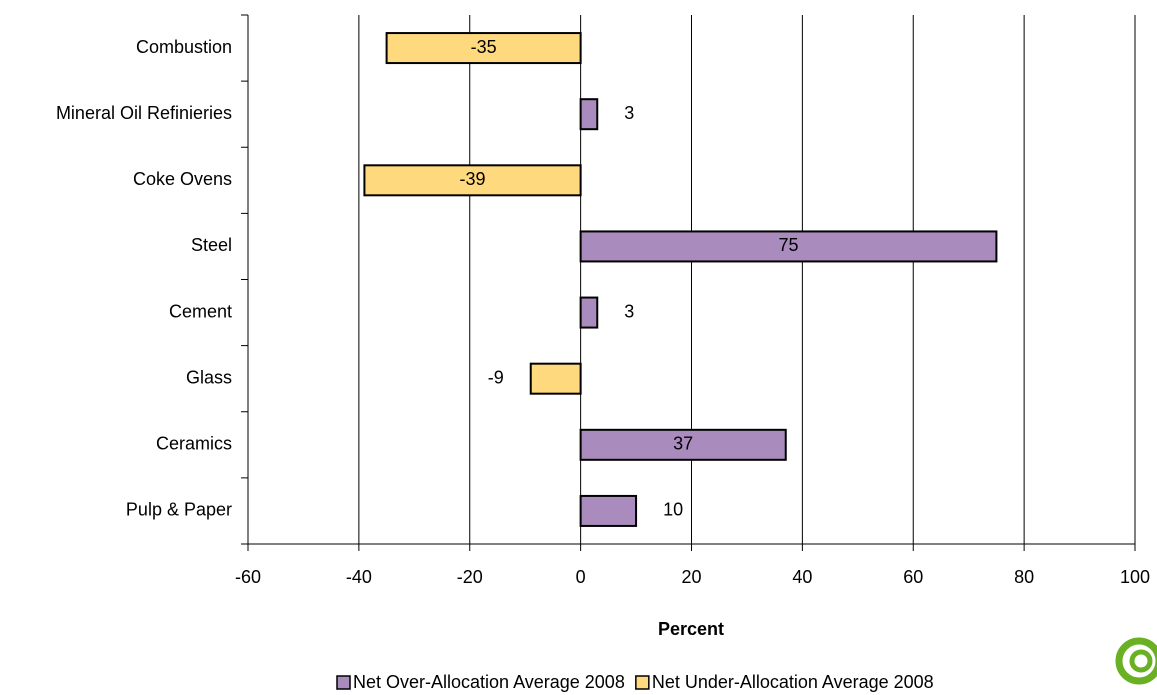  Describe the element at coordinates (211, 245) in the screenshot. I see `y-tick-label: Steel` at that location.